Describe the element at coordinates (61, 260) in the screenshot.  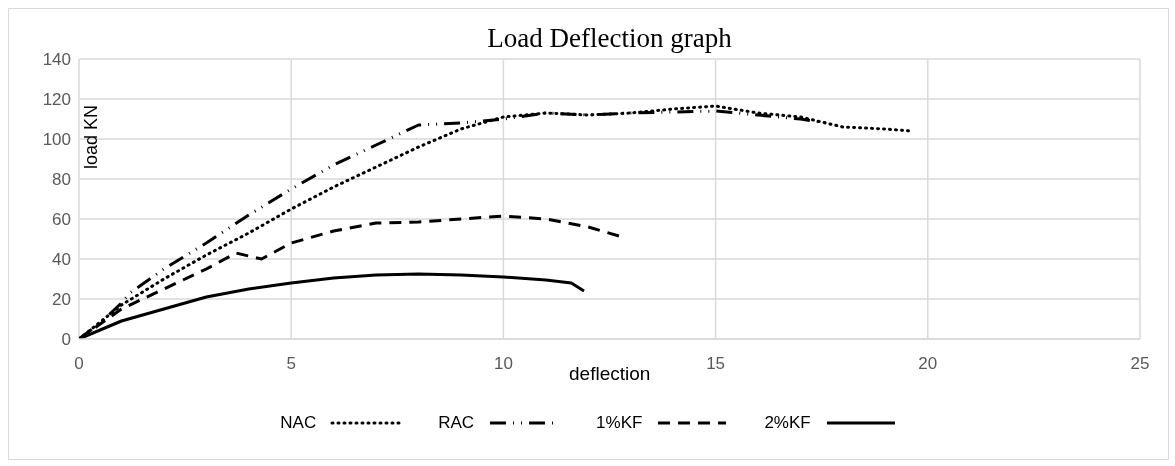
I see `y-tick-label: 40` at that location.